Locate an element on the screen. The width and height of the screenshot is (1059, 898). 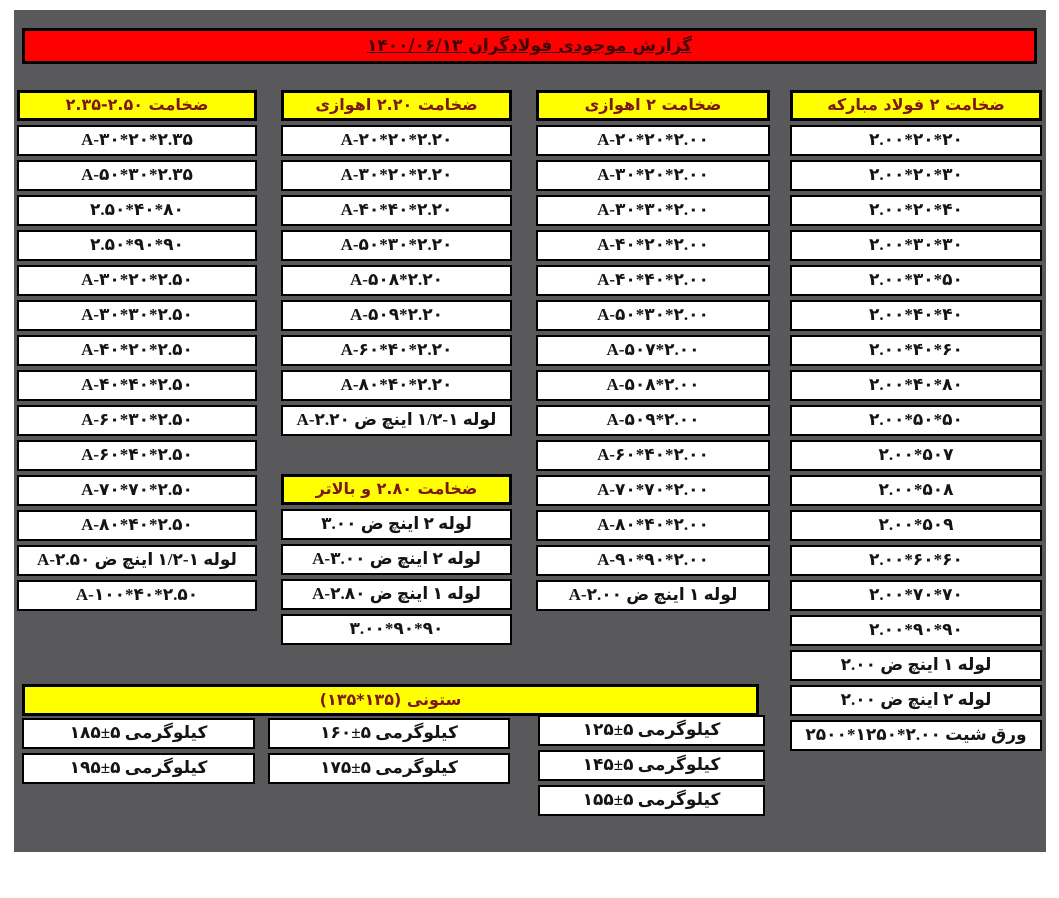
inventory-cell: ۲.۰۰*۲۰*۳۰ is located at coordinates (916, 175).